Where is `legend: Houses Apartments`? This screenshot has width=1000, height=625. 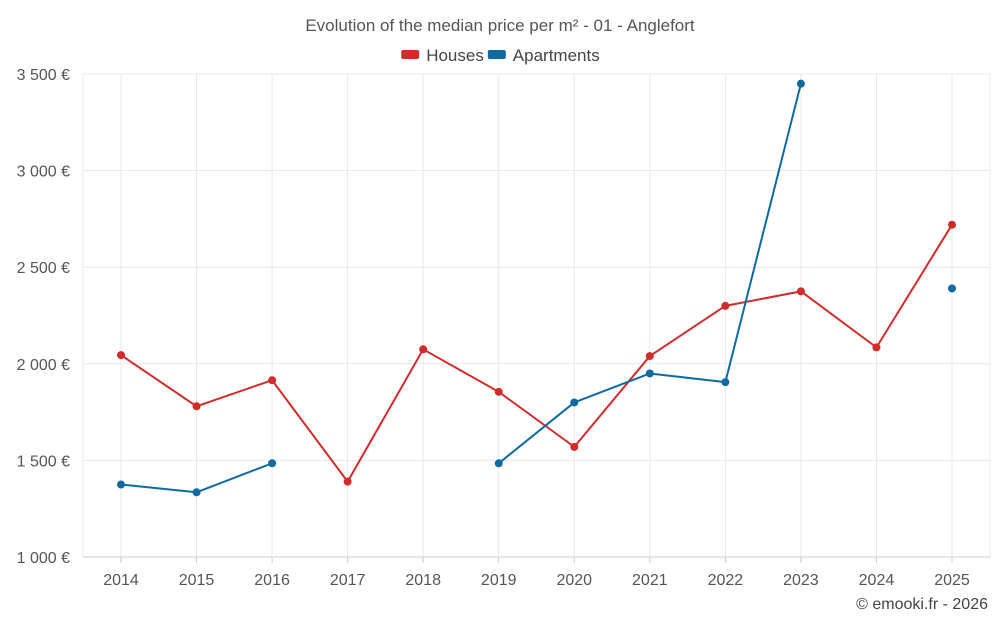 legend: Houses Apartments is located at coordinates (500, 55).